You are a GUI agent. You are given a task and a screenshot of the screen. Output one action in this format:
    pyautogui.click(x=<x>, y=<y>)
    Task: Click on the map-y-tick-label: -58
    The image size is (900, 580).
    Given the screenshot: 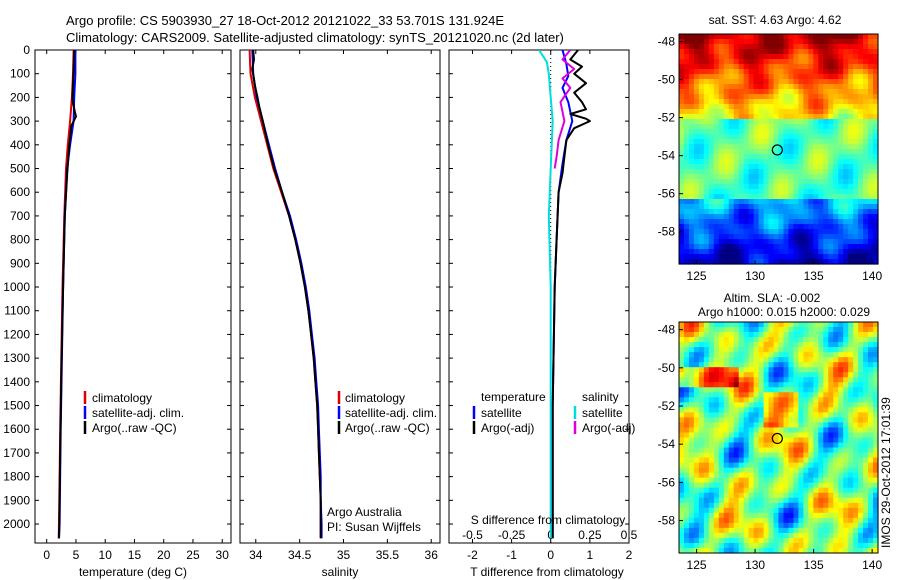 What is the action you would take?
    pyautogui.click(x=667, y=521)
    